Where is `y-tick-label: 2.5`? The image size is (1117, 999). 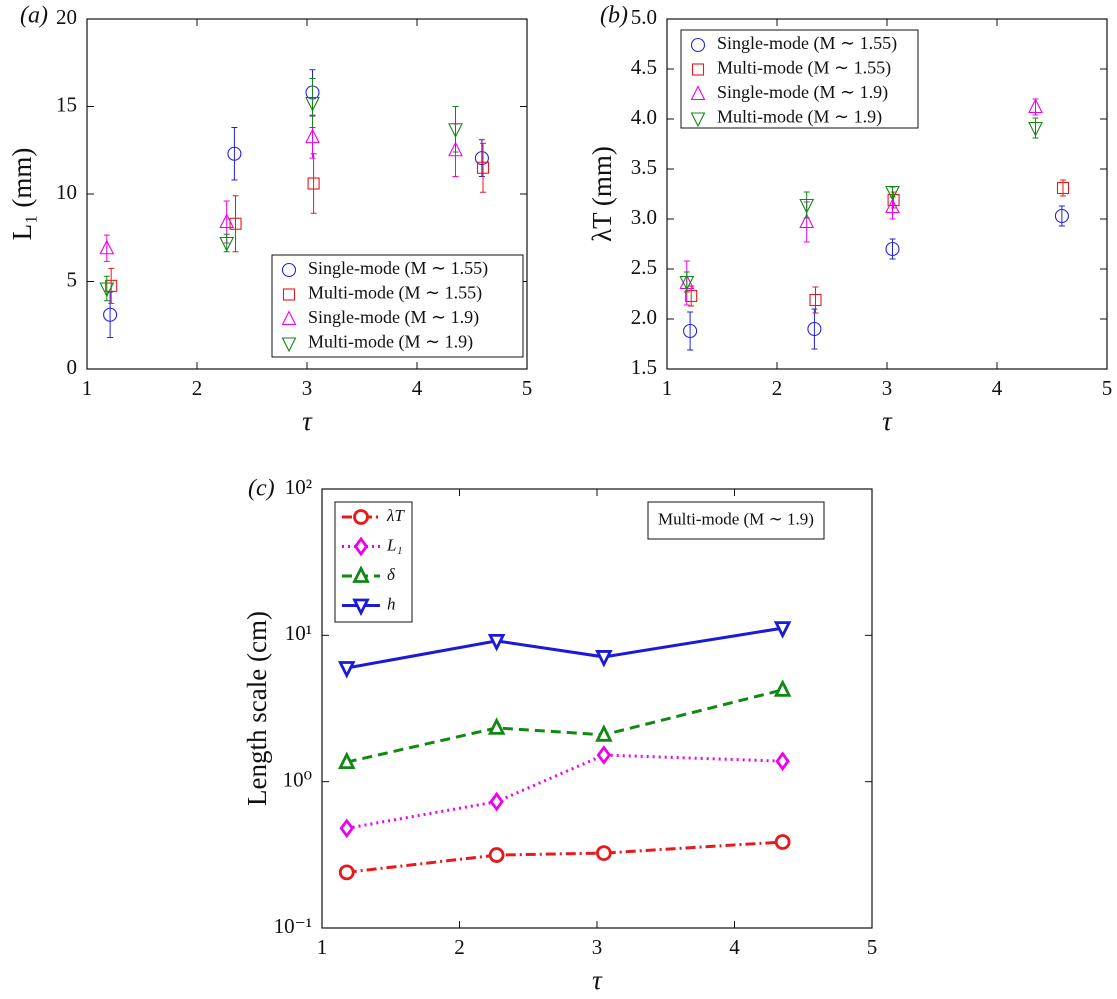 y-tick-label: 2.5 is located at coordinates (644, 267).